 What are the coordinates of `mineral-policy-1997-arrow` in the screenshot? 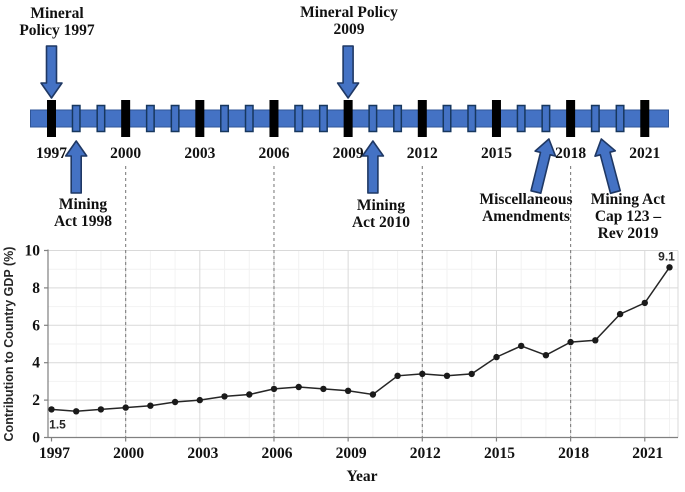 It's located at (51, 72).